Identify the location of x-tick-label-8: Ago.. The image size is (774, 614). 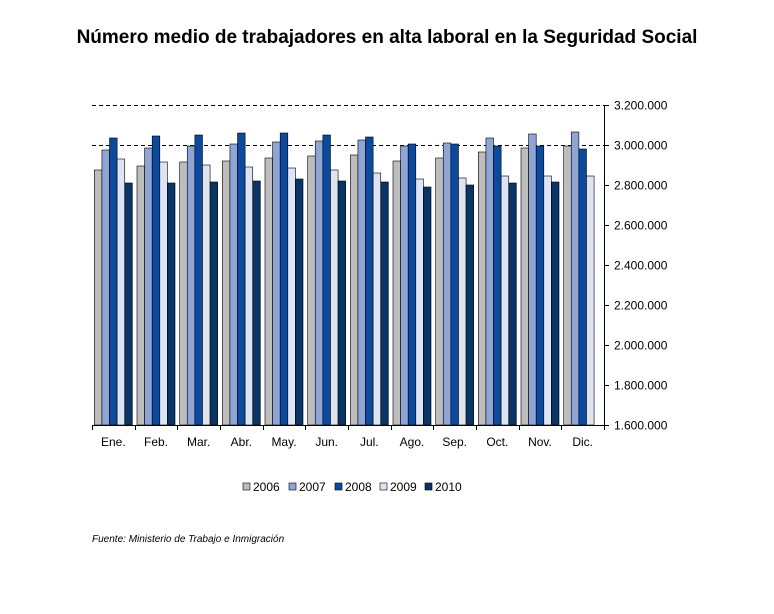
(412, 442).